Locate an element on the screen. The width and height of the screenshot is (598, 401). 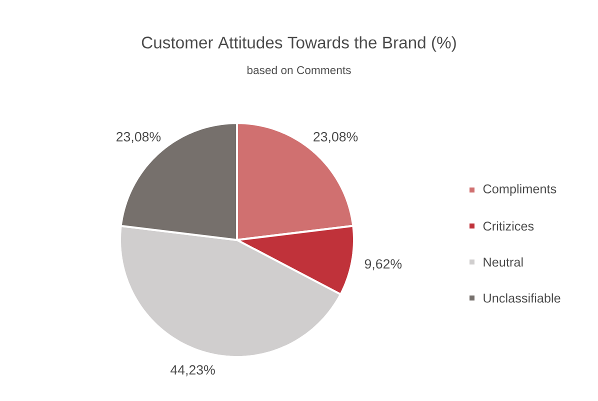
chart-subtitle: based on Comments is located at coordinates (299, 70).